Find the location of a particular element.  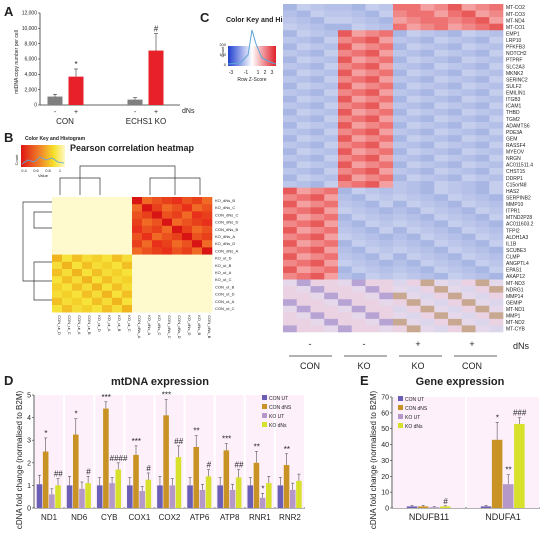

panel-b-row-label: CON_ut_C is located at coordinates (225, 308).